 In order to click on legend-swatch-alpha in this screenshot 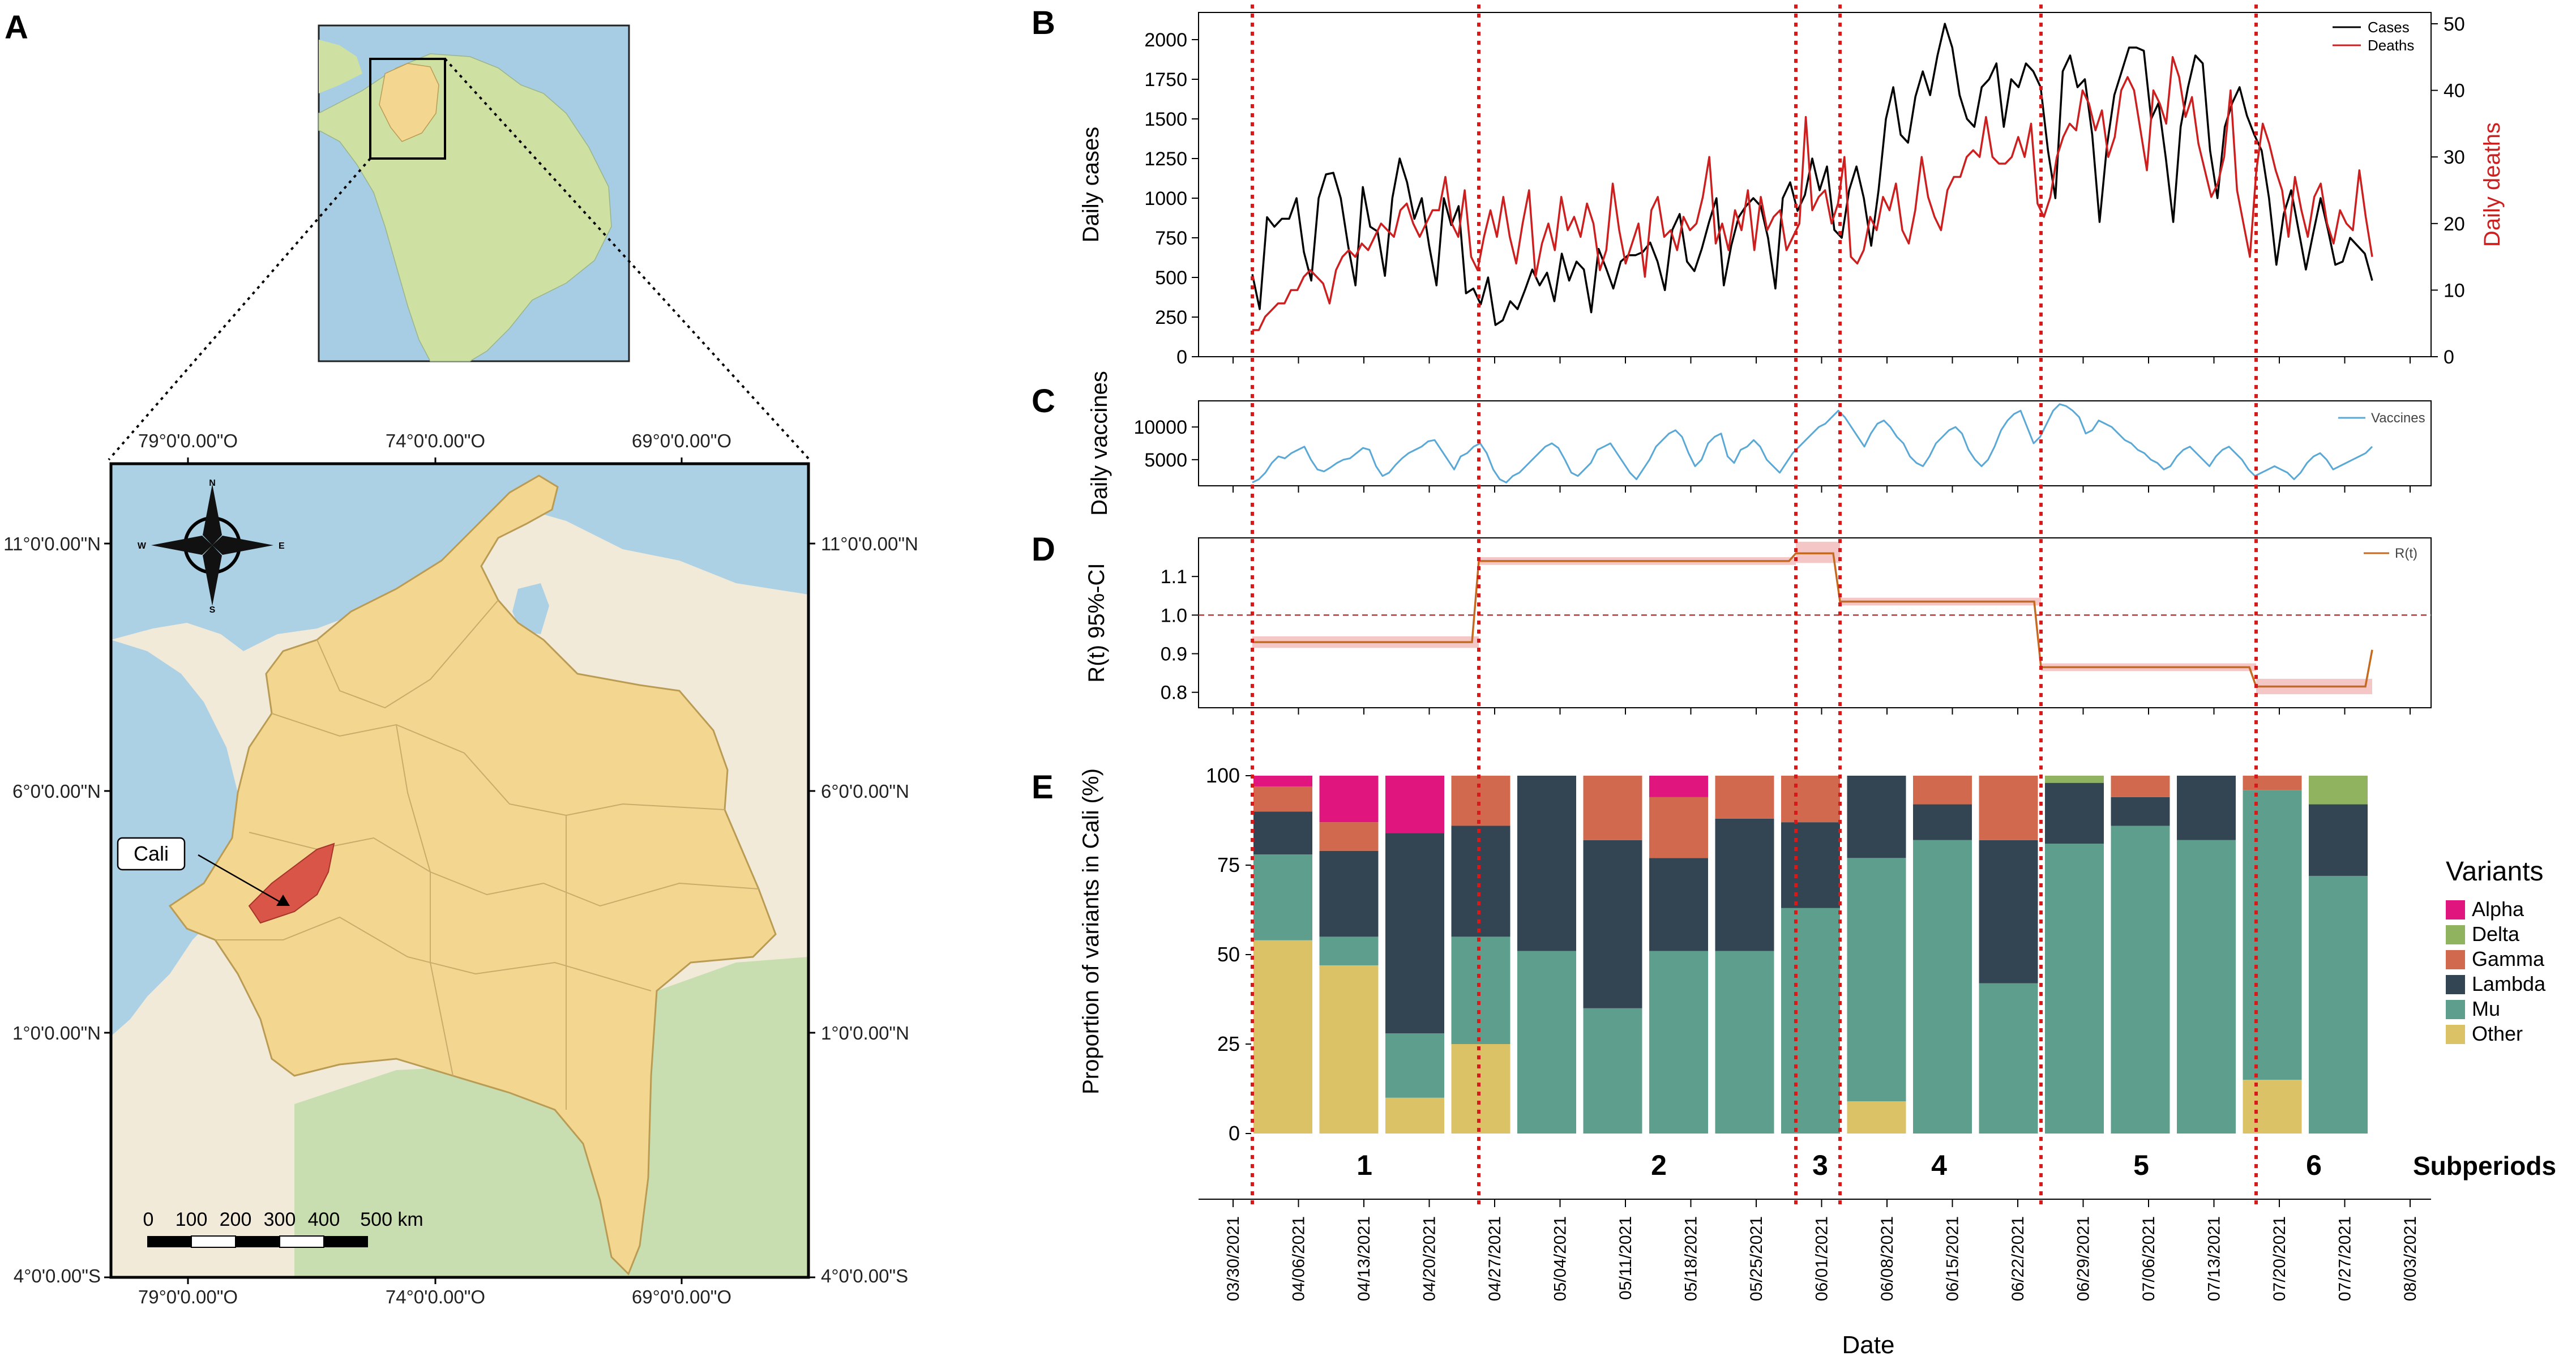, I will do `click(2455, 910)`.